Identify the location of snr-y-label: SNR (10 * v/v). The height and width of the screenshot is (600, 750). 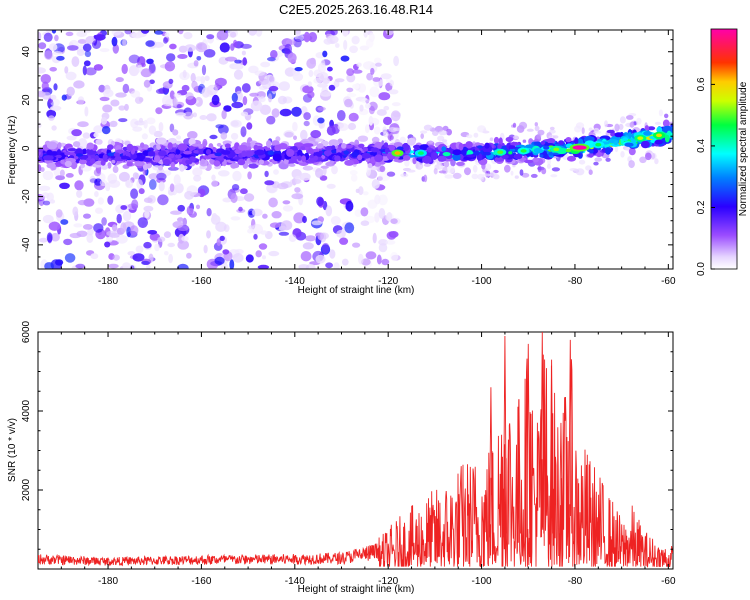
(12, 450).